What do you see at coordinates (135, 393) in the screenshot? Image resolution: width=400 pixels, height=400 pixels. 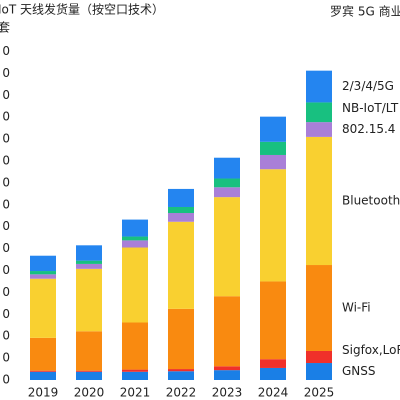 I see `x-tick-label: 2021` at bounding box center [135, 393].